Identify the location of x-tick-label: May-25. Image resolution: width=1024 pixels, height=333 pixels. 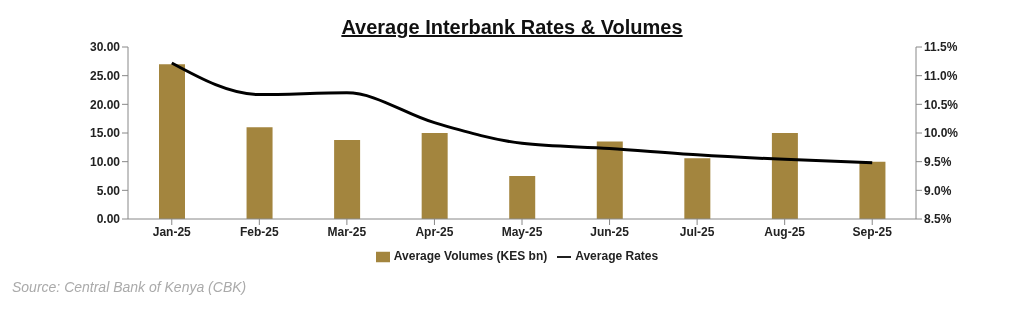
(522, 231).